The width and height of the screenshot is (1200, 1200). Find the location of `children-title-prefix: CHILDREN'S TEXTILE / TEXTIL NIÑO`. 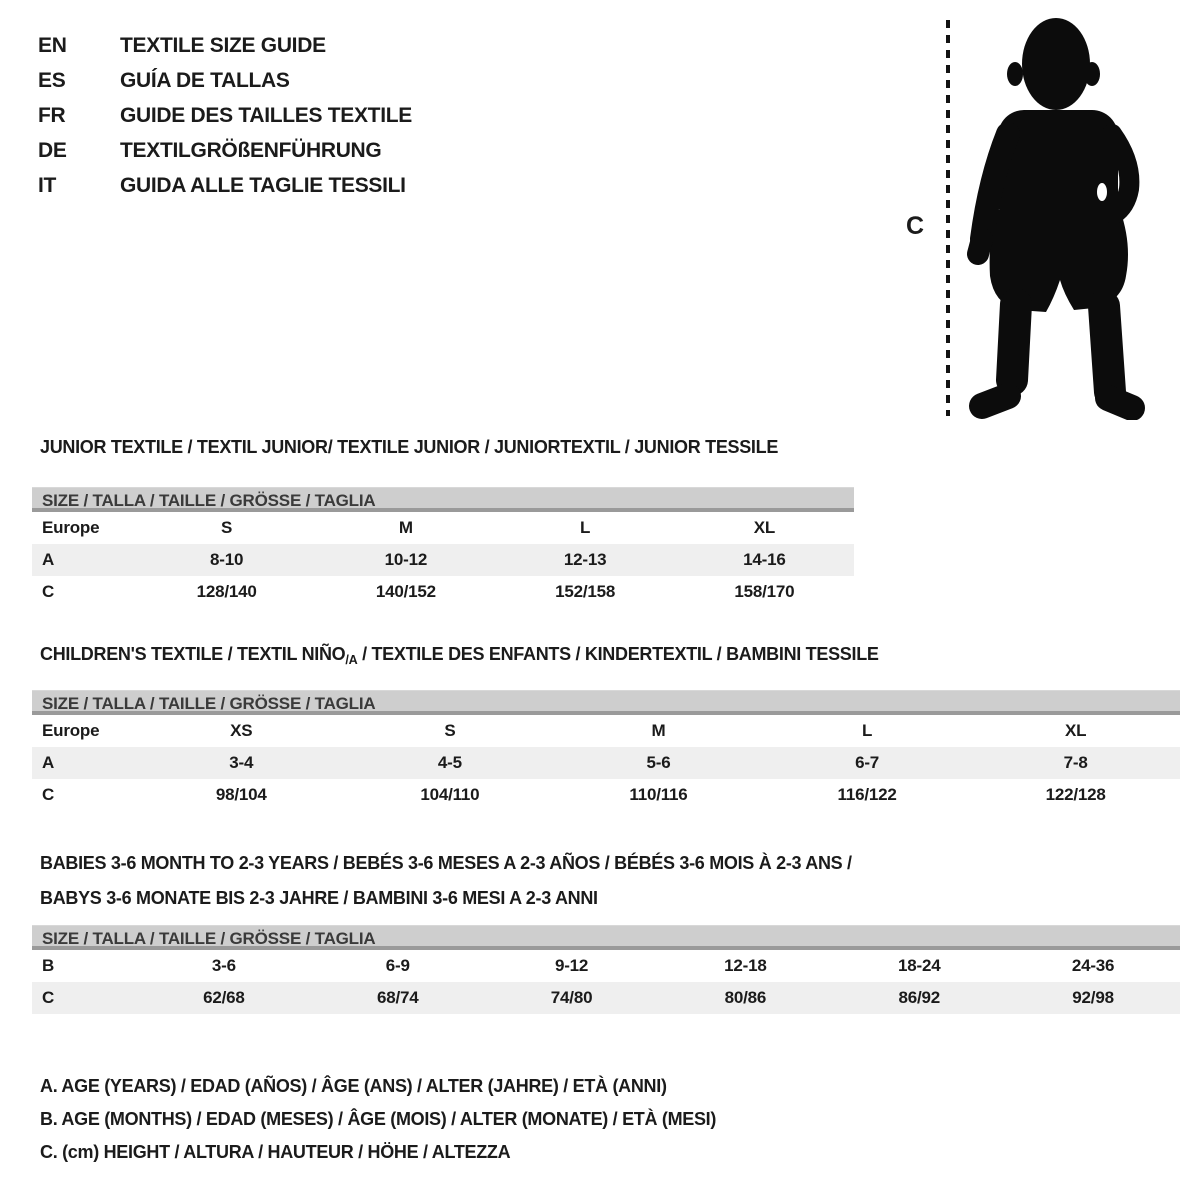

children-title-prefix: CHILDREN'S TEXTILE / TEXTIL NIÑO is located at coordinates (193, 654).